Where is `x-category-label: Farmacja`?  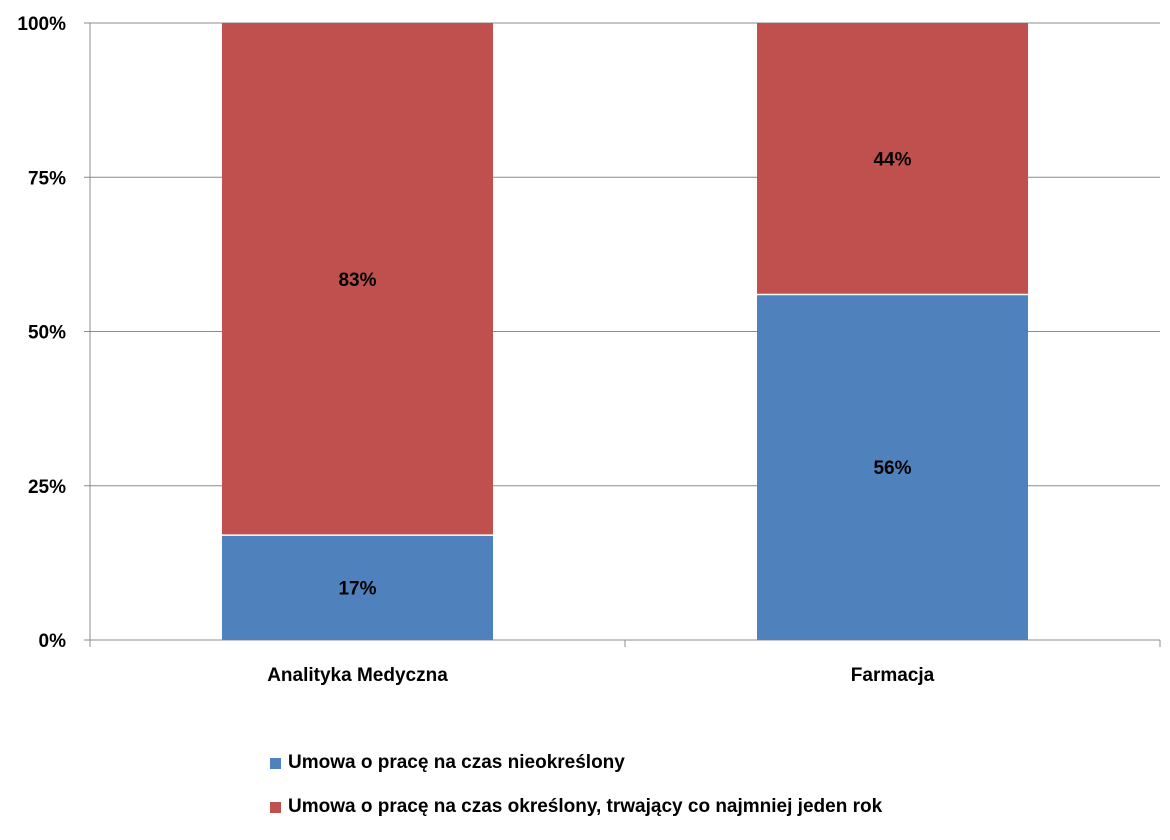 x-category-label: Farmacja is located at coordinates (893, 675).